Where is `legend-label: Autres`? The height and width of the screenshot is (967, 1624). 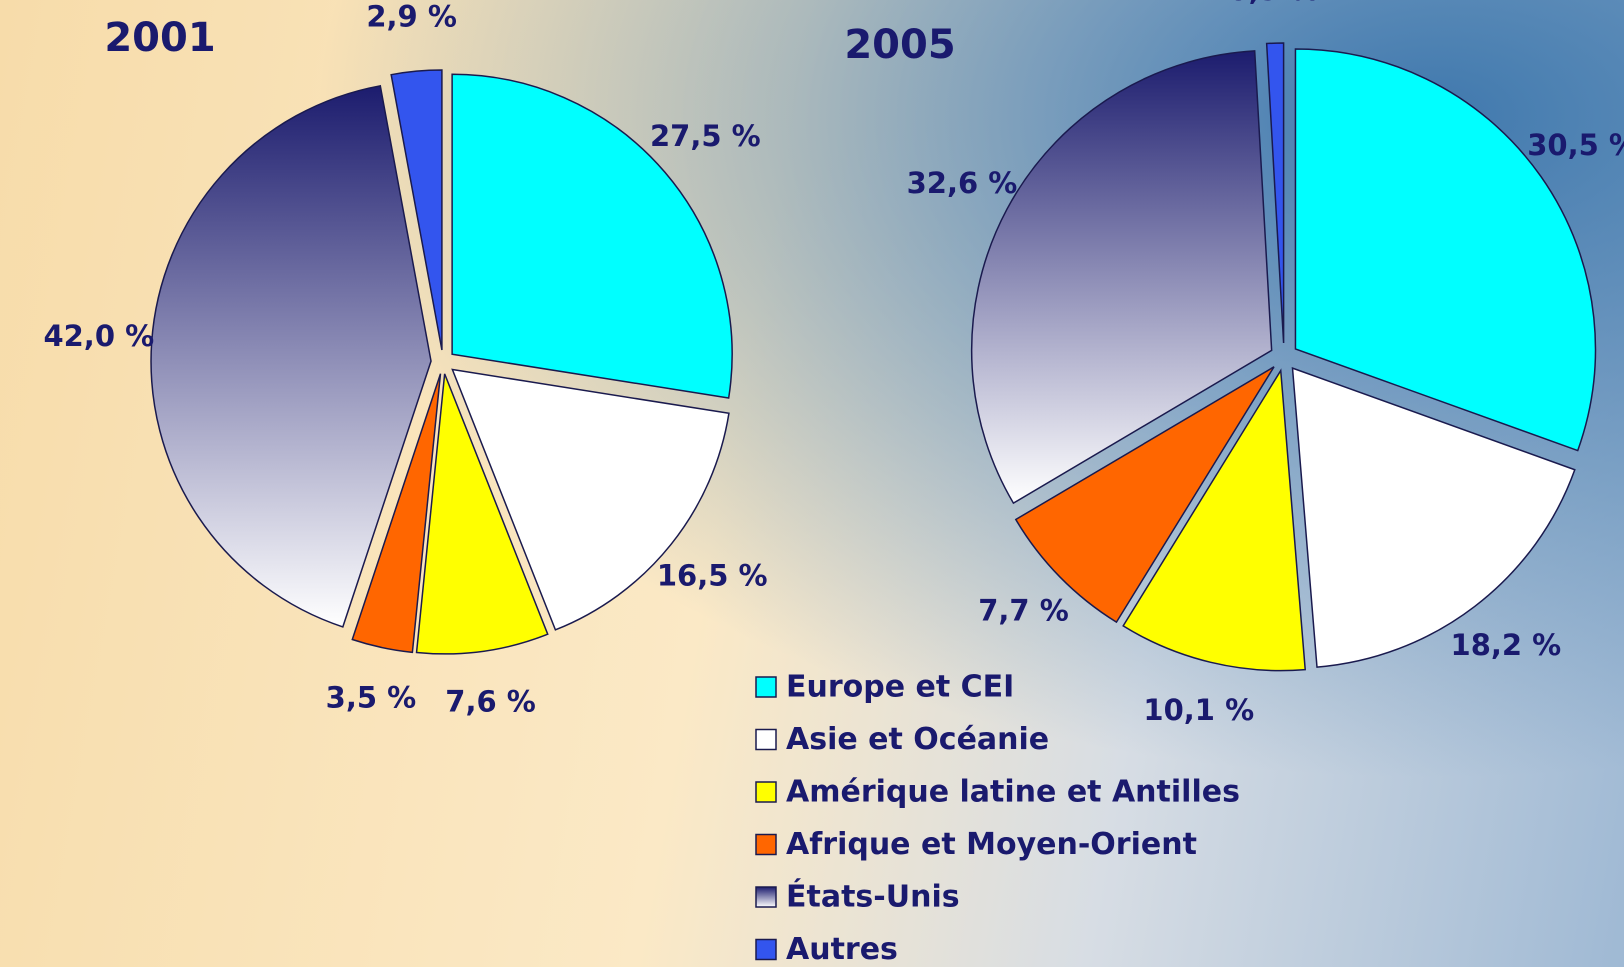 legend-label: Autres is located at coordinates (842, 949).